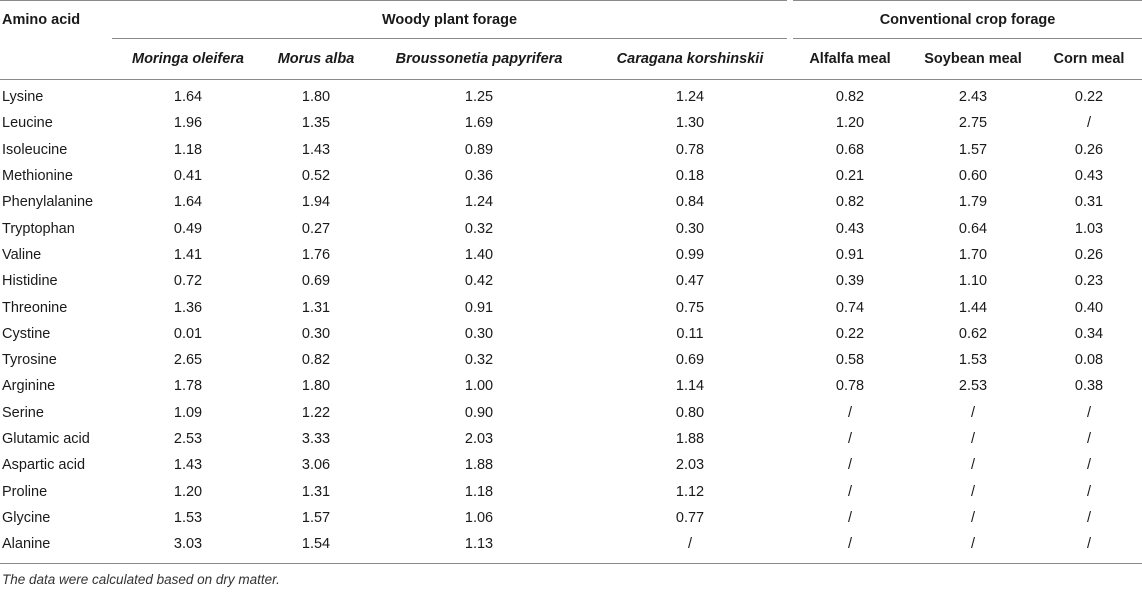  I want to click on amino-acid-name: Arginine, so click(29, 386).